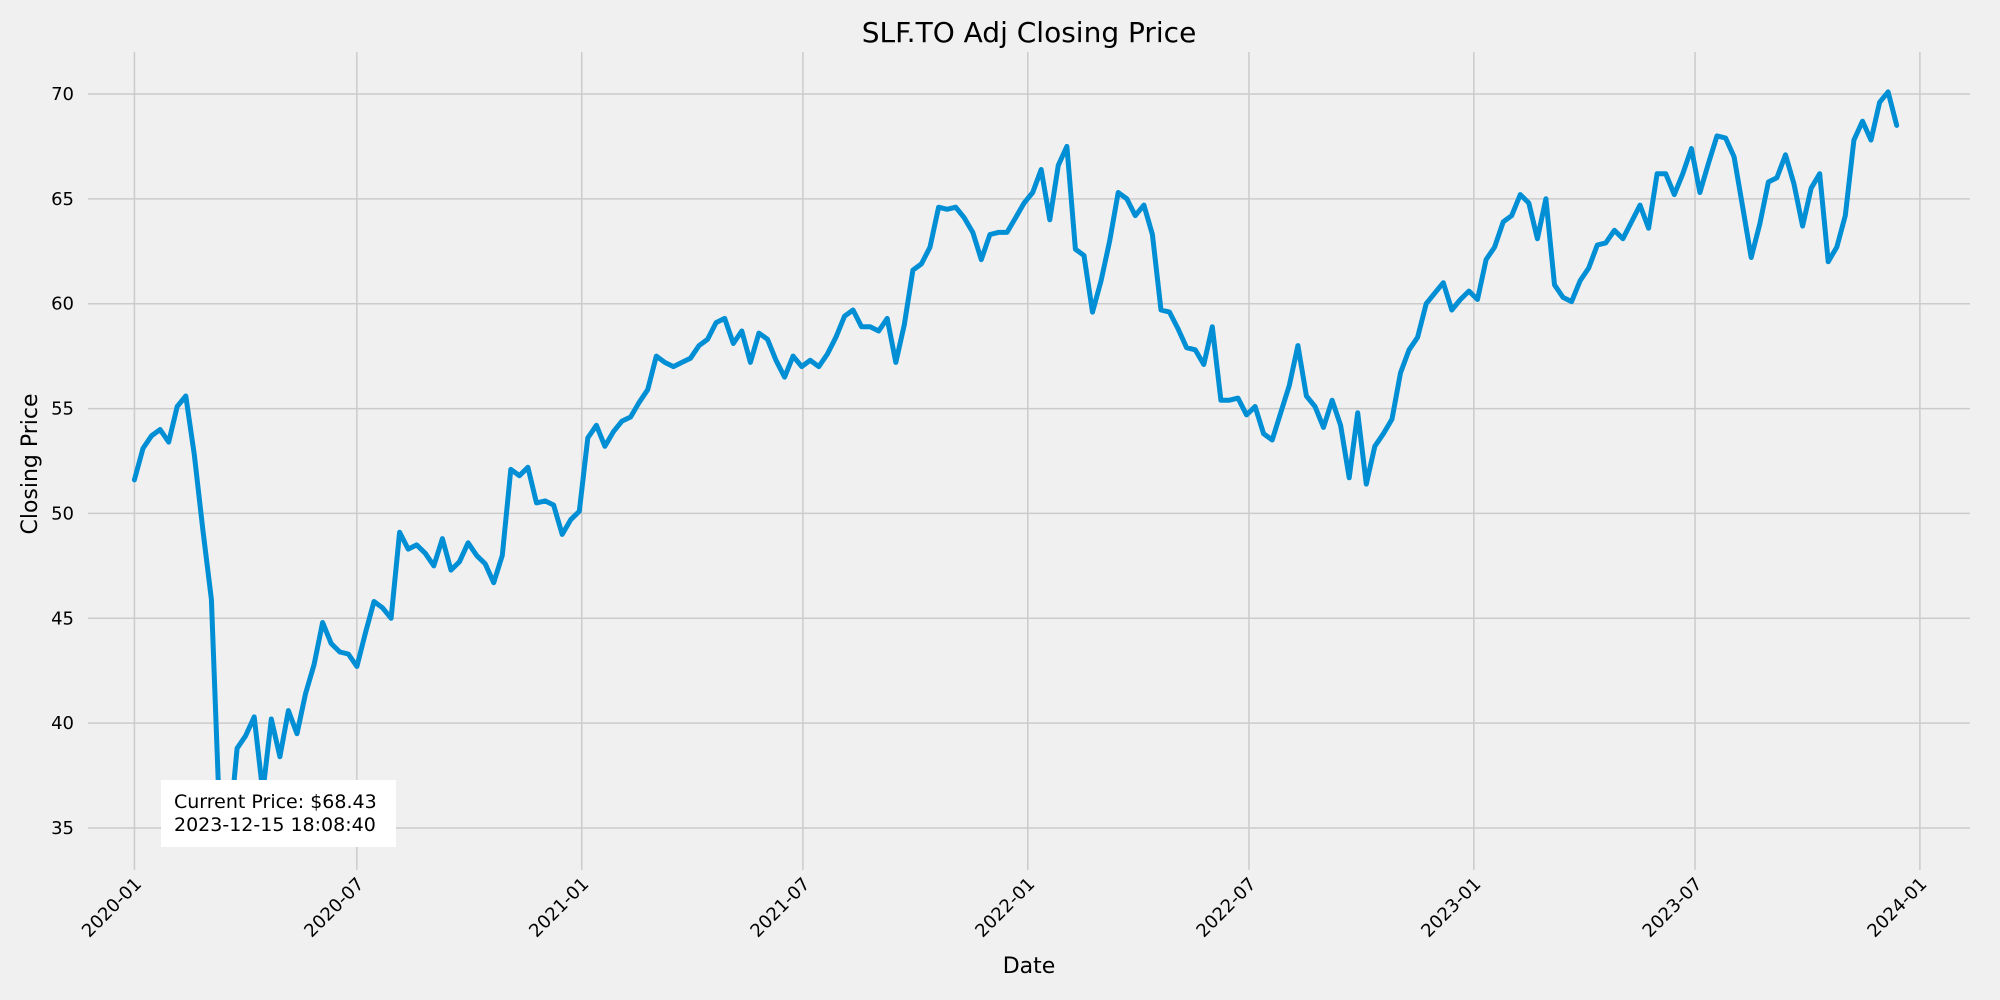 The image size is (2000, 1000). Describe the element at coordinates (30, 463) in the screenshot. I see `y-axis-label: Closing Price` at that location.